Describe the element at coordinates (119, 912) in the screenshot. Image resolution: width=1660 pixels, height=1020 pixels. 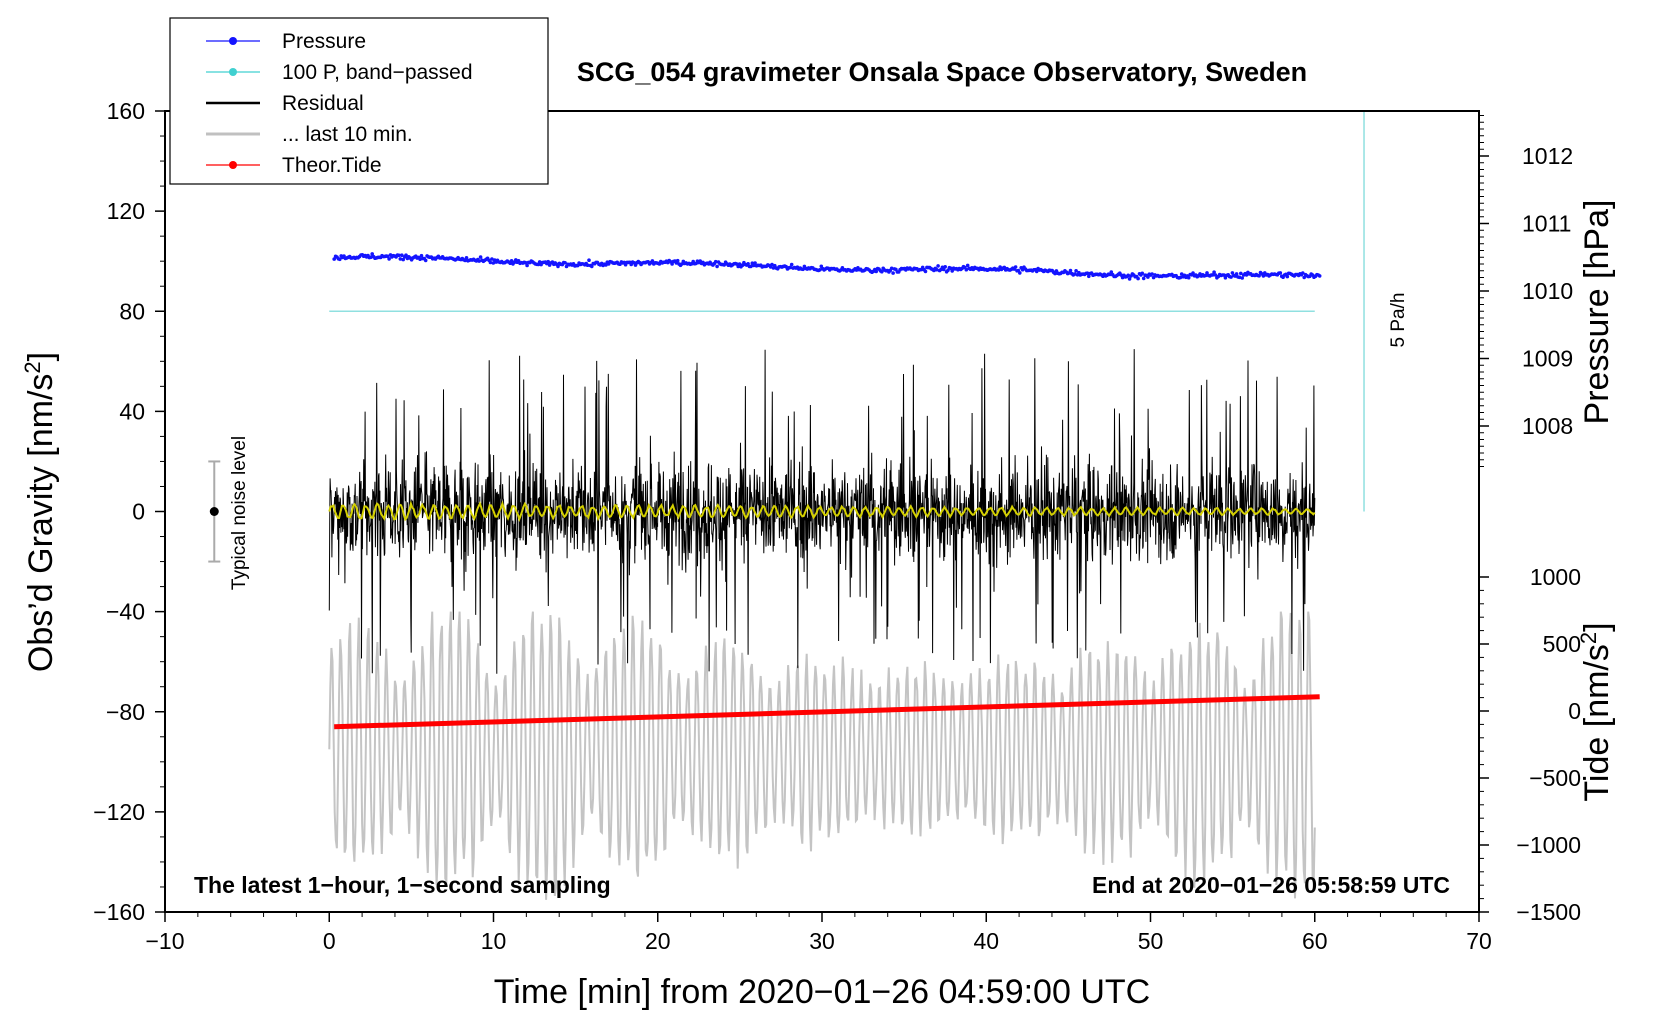
I see `y-tick-label: −160` at that location.